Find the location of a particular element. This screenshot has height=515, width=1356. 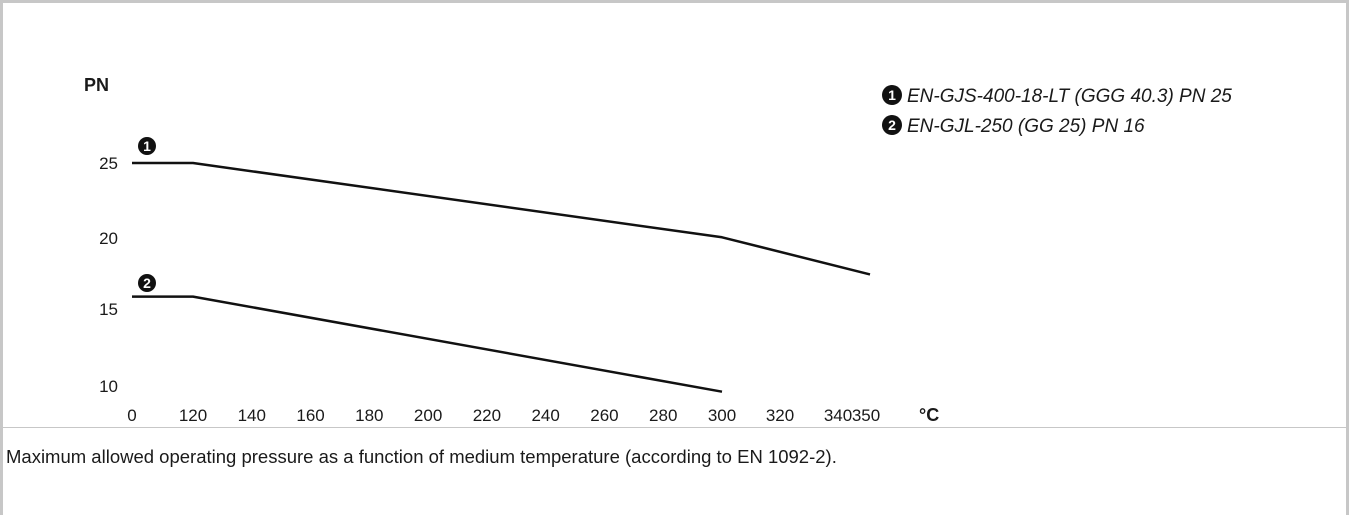

y-tick-label: 20 is located at coordinates (108, 238).